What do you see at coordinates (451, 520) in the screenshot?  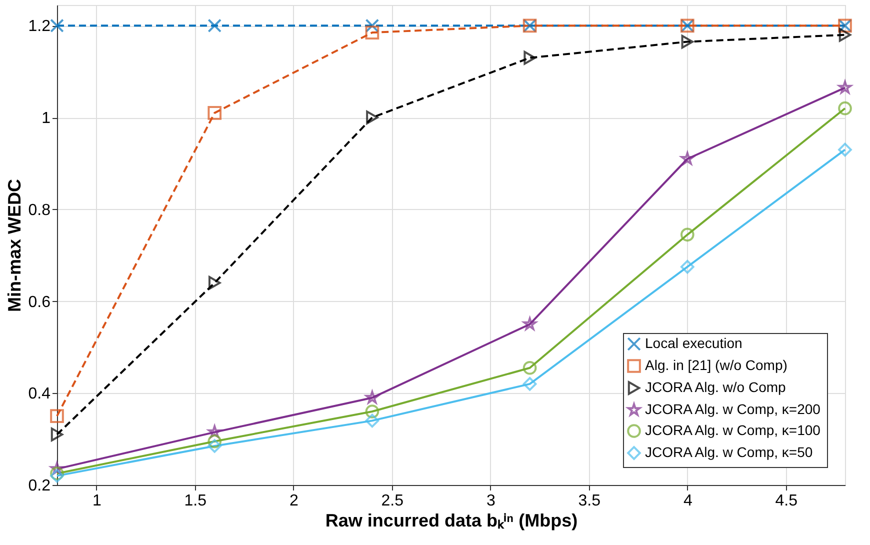 I see `x-axis-title: Raw incurred data bₖⁱⁿ (Mbps)` at bounding box center [451, 520].